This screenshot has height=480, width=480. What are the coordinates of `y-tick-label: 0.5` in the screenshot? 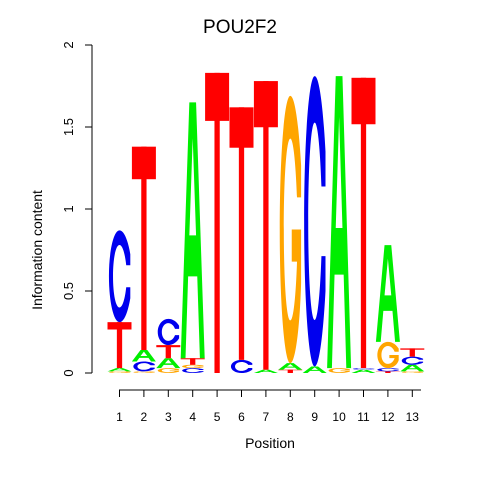 It's located at (68, 291).